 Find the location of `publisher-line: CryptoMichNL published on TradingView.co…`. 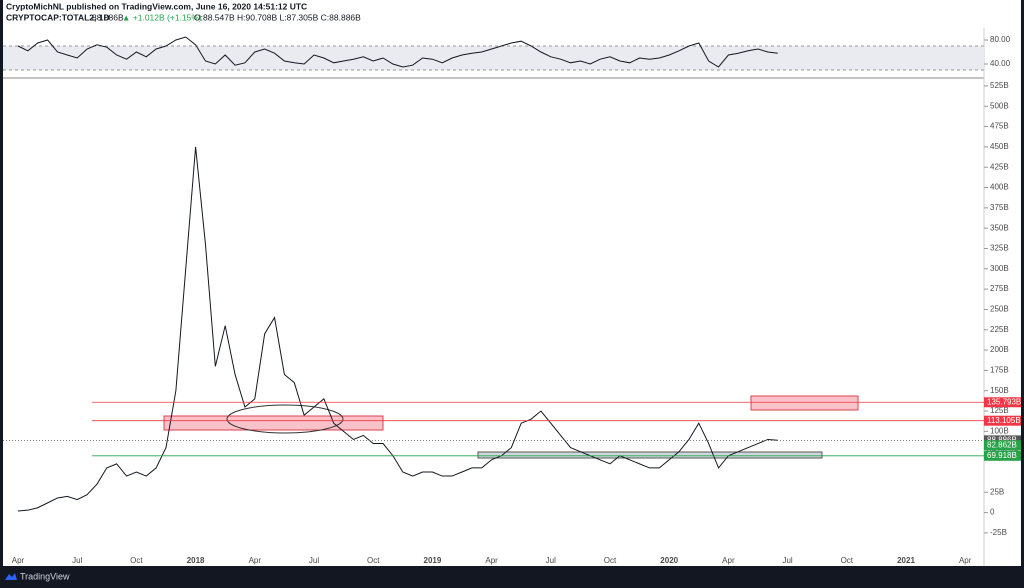

publisher-line: CryptoMichNL published on TradingView.co… is located at coordinates (156, 6).